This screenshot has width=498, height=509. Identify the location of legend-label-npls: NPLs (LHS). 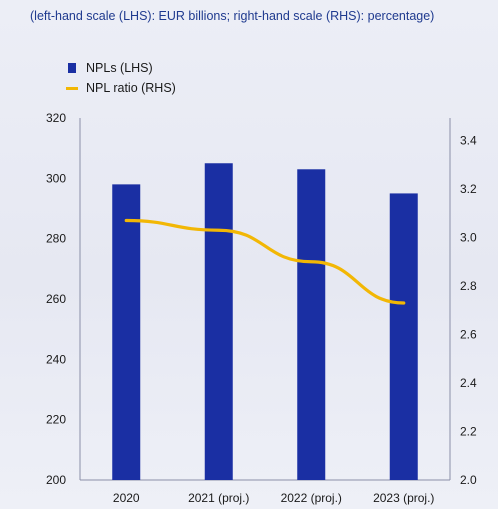
(119, 68).